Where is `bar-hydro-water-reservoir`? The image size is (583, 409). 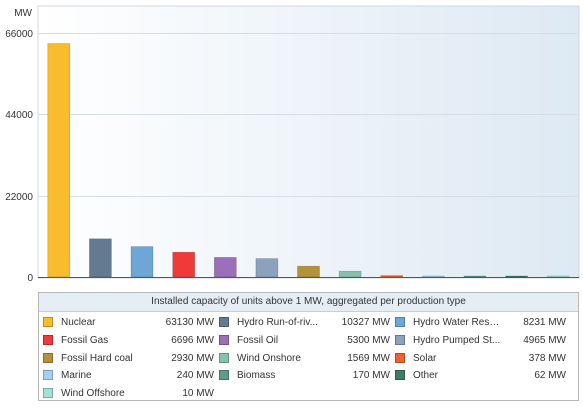
bar-hydro-water-reservoir is located at coordinates (142, 262).